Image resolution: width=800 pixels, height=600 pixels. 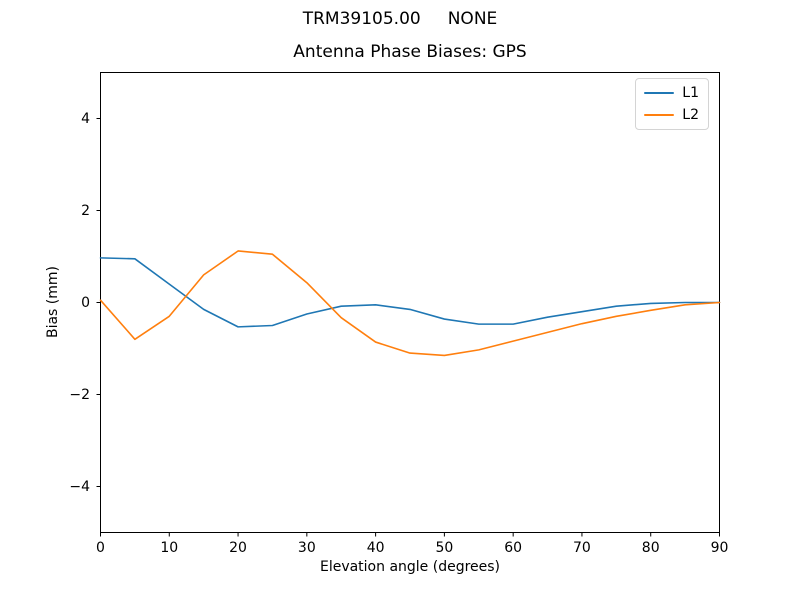 I want to click on x-tick-label: 10, so click(x=169, y=548).